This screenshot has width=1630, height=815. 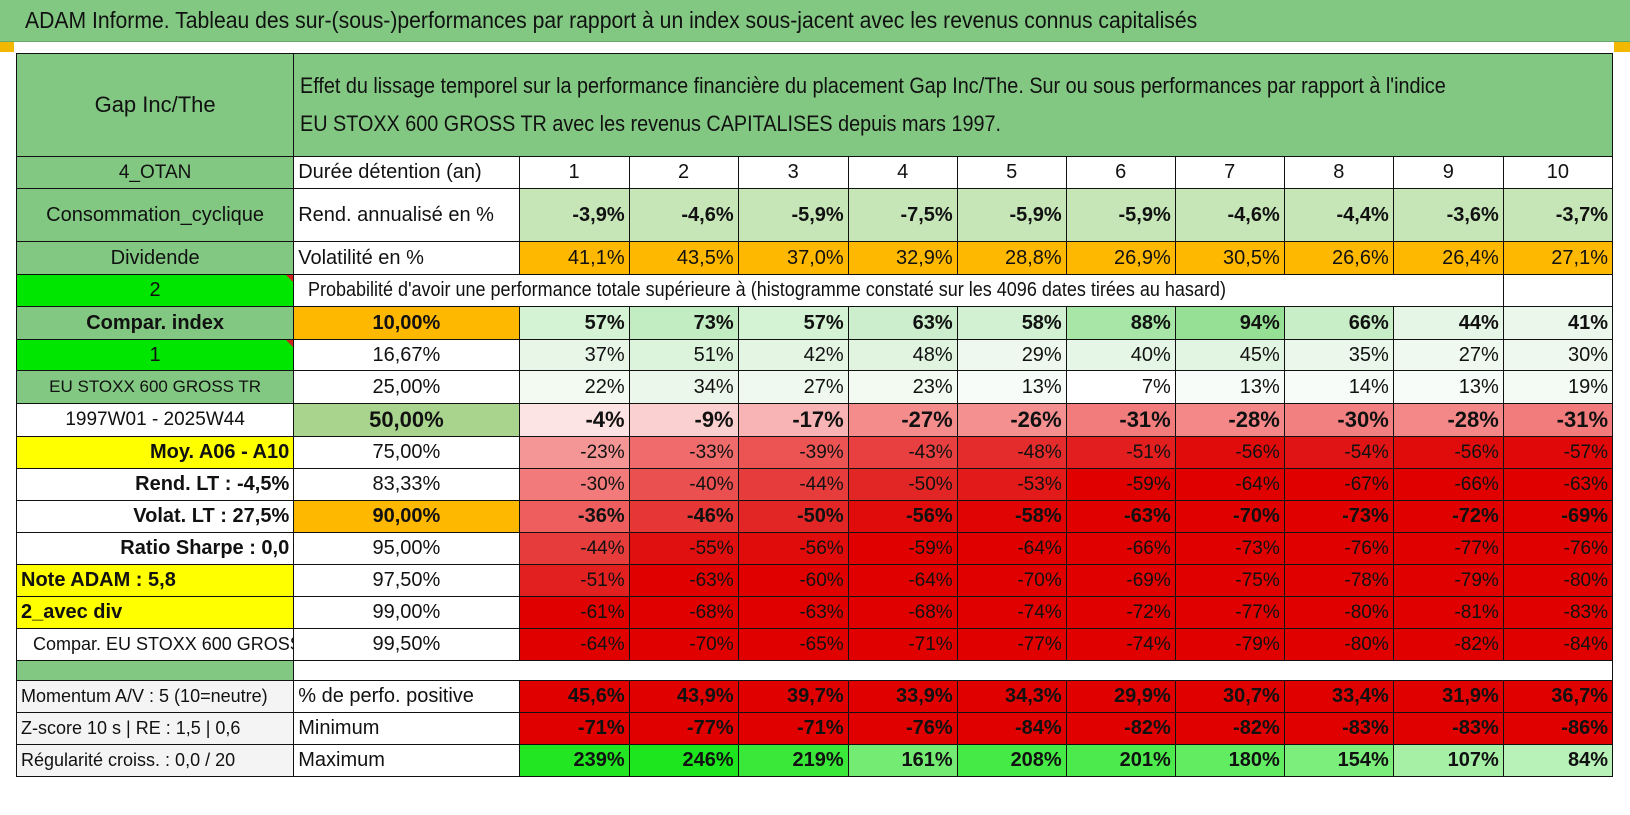 I want to click on quantile-value: 66%, so click(x=1338, y=323).